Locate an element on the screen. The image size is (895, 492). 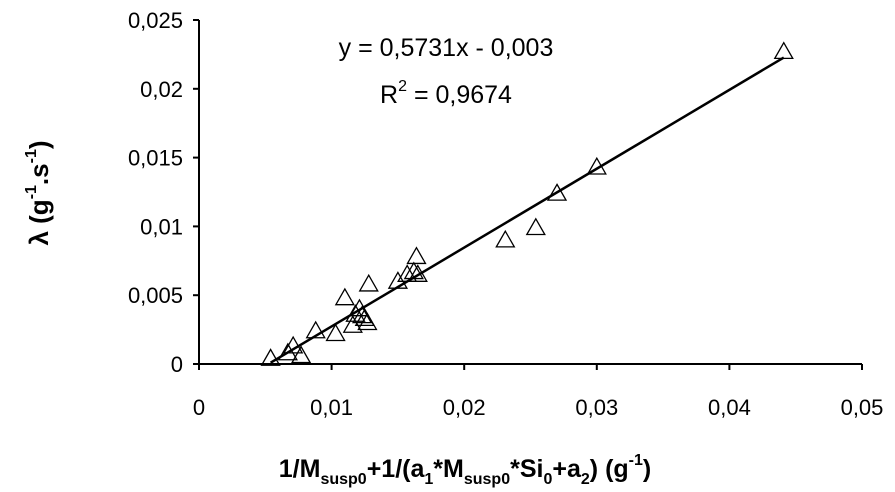
y-tick-label: 0 is located at coordinates (177, 364).